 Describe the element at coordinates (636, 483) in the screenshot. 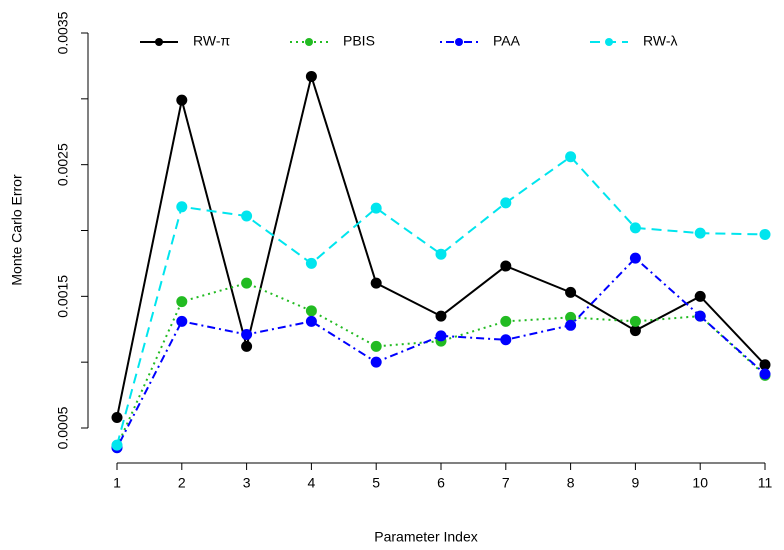

I see `x-tick-label: 9` at that location.